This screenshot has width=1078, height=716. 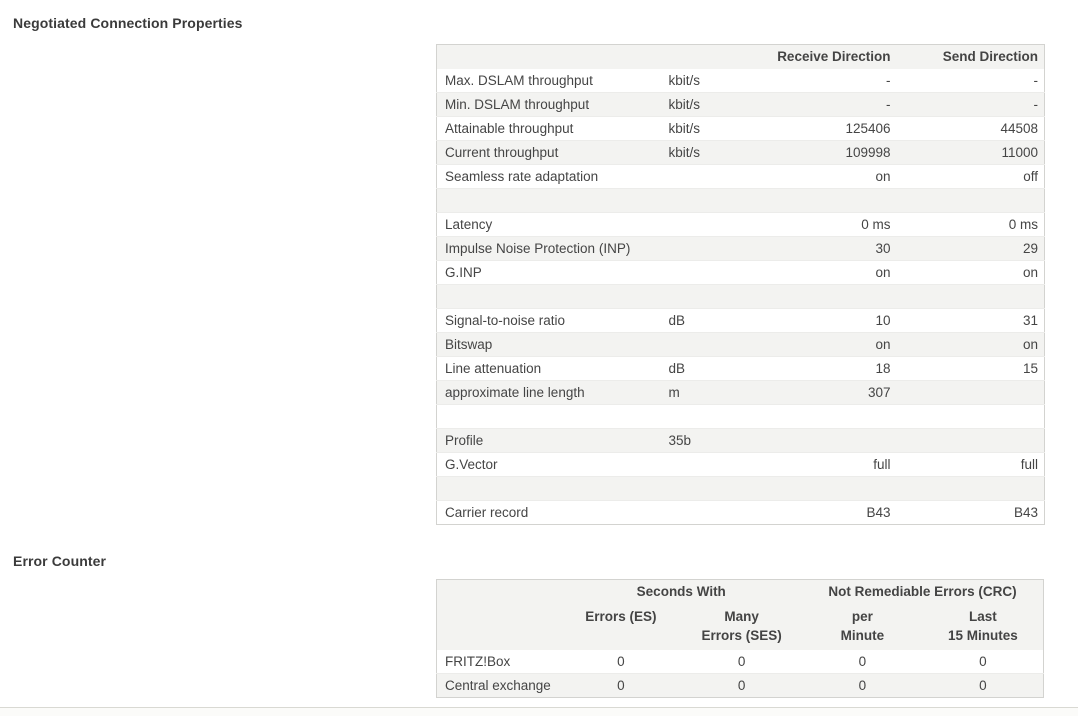 I want to click on column-header-receive-direction: Receive Direction, so click(x=834, y=56).